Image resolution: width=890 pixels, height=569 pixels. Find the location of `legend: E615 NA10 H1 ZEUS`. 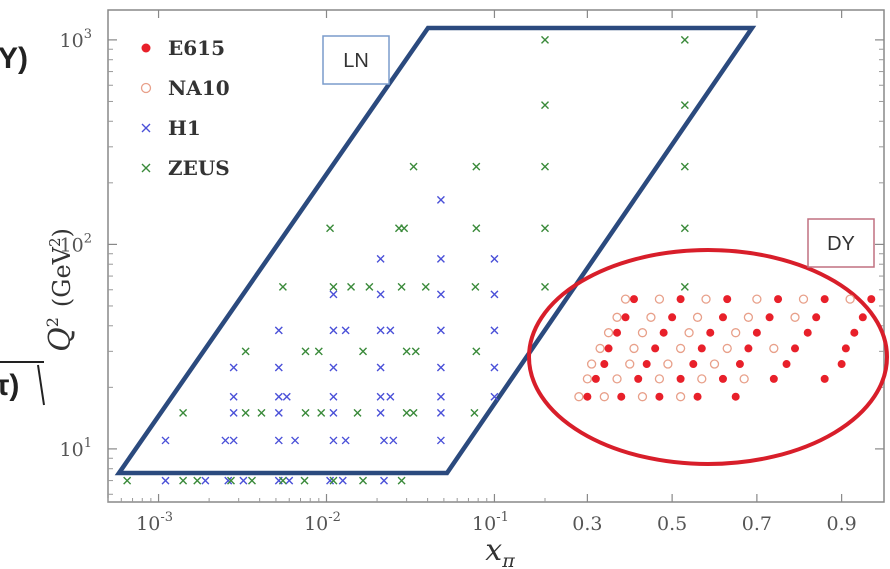

legend: E615 NA10 H1 ZEUS is located at coordinates (185, 108).